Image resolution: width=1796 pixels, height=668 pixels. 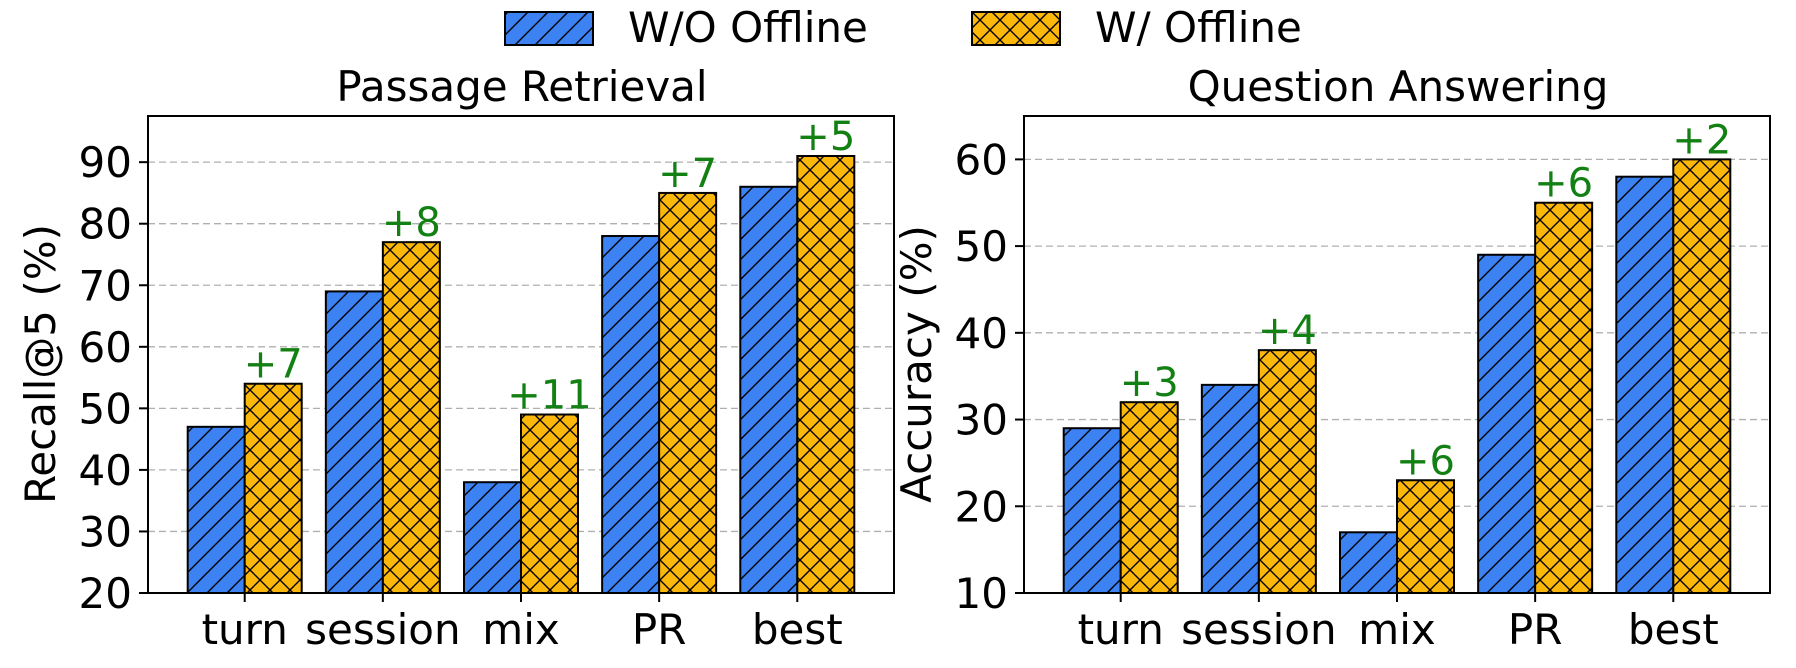 I want to click on delta-label: +4, so click(x=1287, y=331).